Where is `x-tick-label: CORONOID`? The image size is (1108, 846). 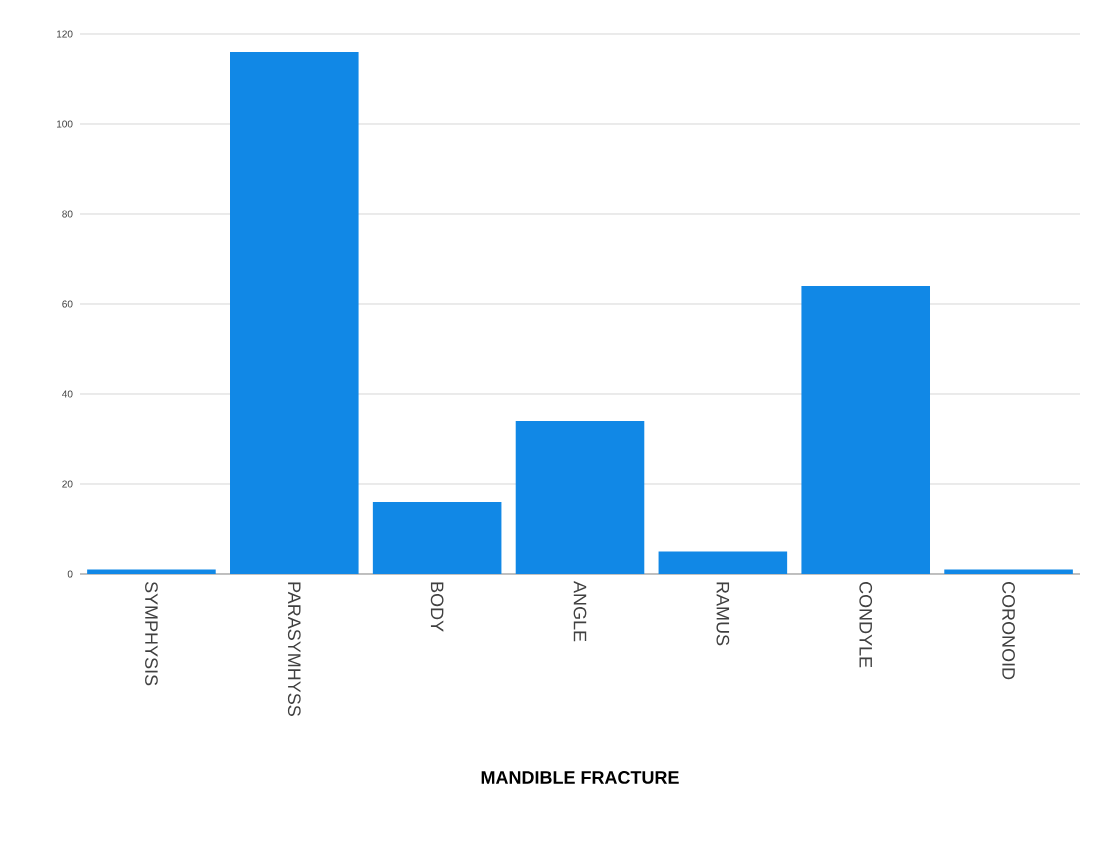
x-tick-label: CORONOID is located at coordinates (1008, 630).